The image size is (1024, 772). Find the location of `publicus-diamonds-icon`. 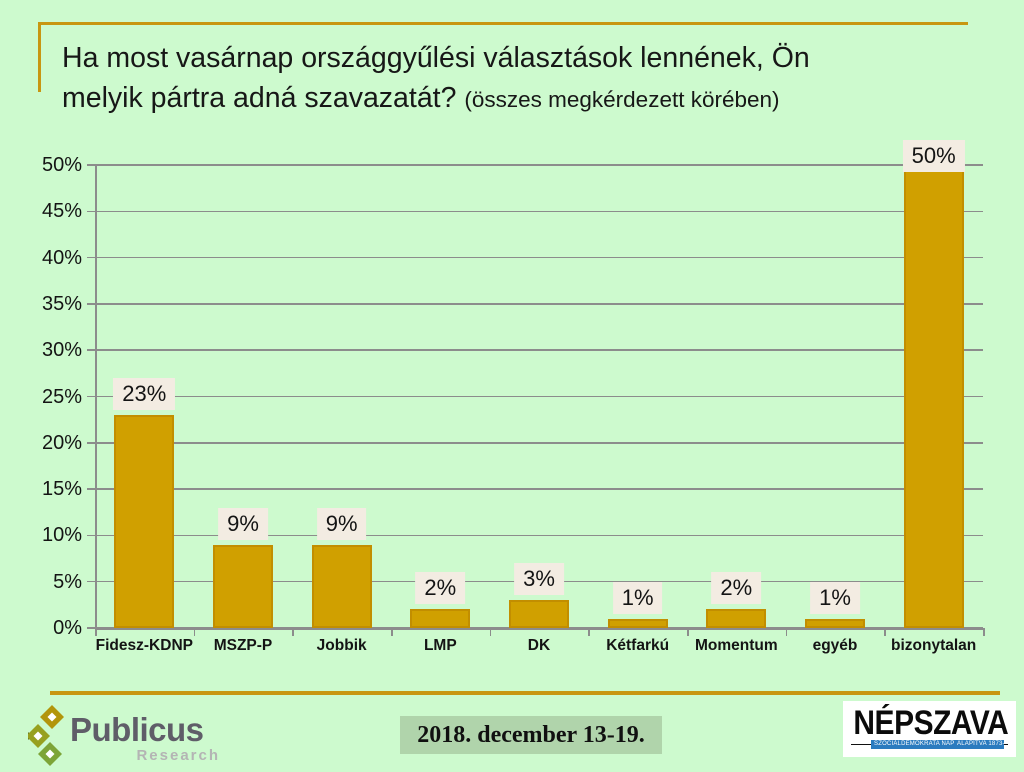

publicus-diamonds-icon is located at coordinates (46, 735).